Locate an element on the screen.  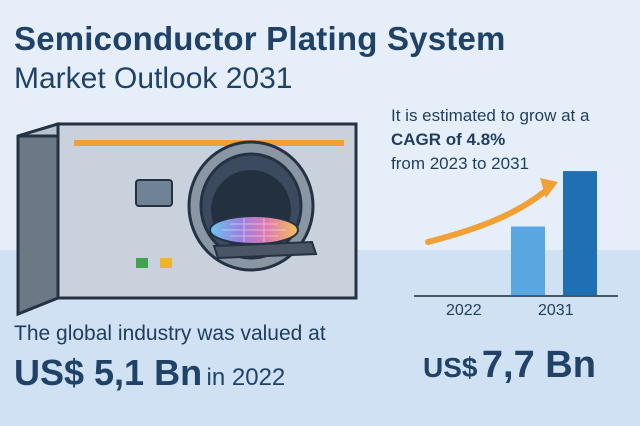
page-subtitle: Market Outlook 2031 is located at coordinates (153, 78).